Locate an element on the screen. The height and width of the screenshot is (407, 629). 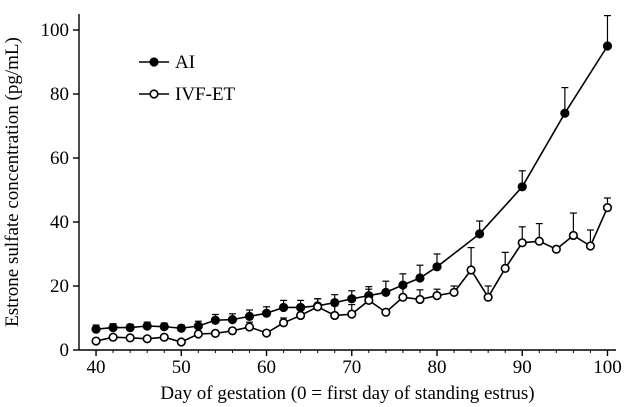
x-tick-label: 70 is located at coordinates (351, 367).